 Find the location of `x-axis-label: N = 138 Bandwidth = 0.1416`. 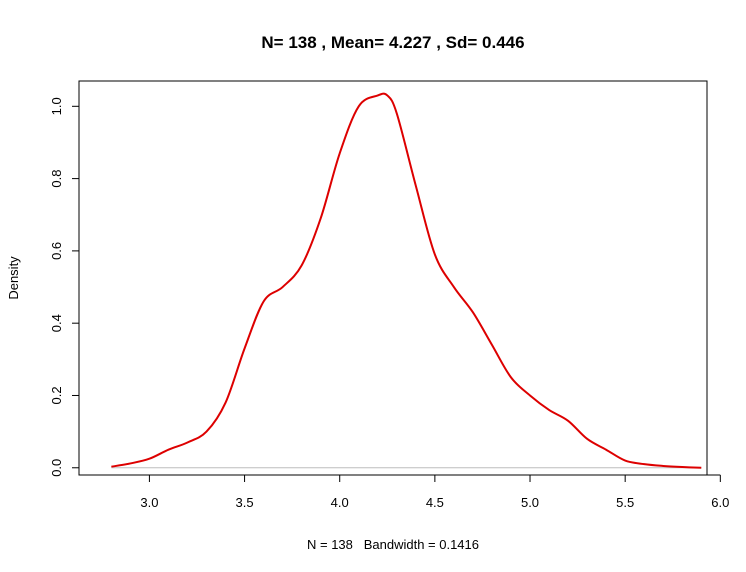

x-axis-label: N = 138 Bandwidth = 0.1416 is located at coordinates (393, 544).